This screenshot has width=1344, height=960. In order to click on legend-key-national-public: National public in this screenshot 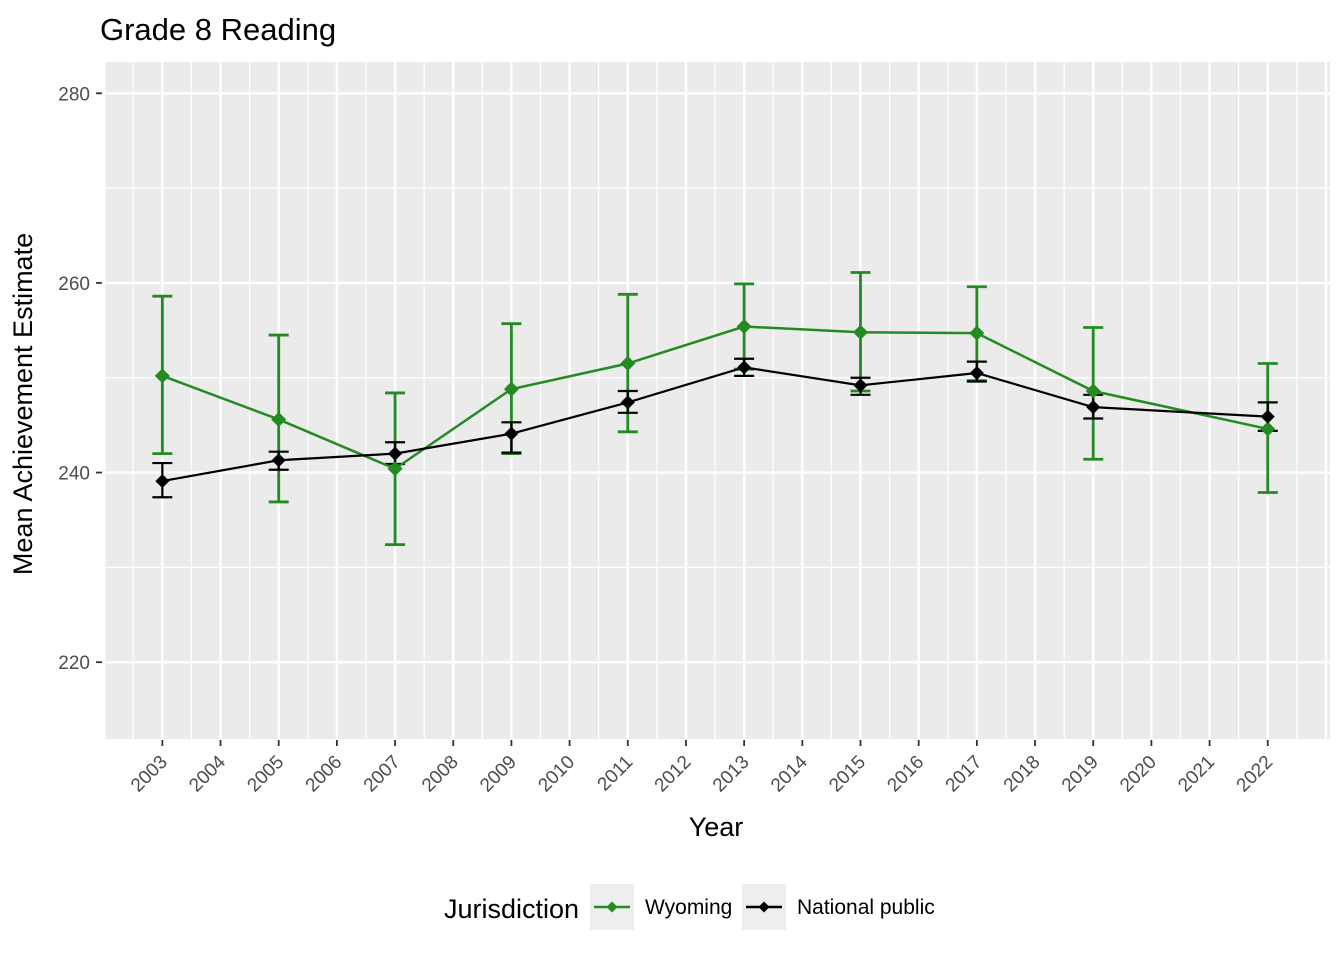, I will do `click(838, 907)`.